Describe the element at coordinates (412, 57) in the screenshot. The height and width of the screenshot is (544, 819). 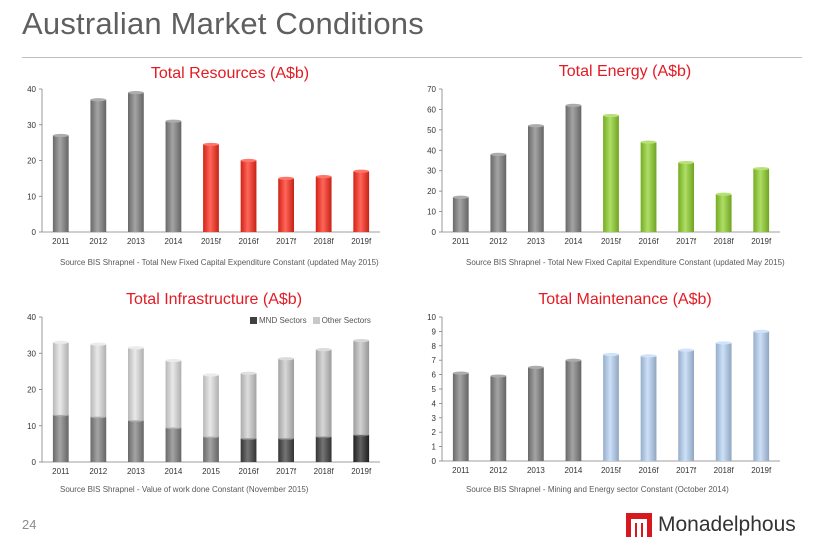
I see `title-divider` at that location.